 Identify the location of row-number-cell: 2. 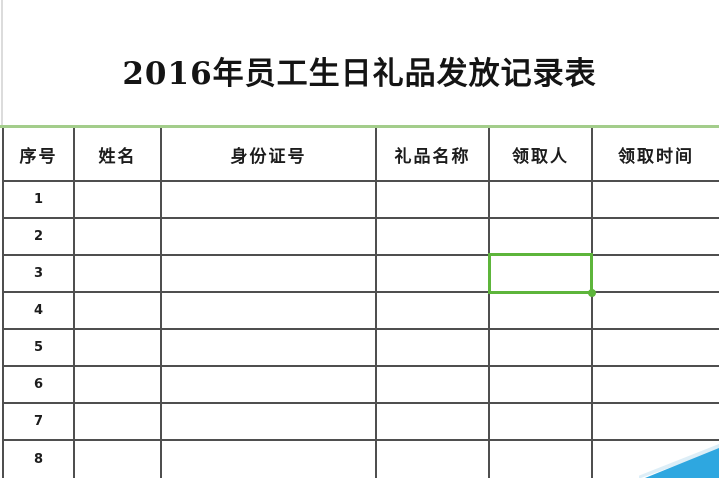
(39, 237).